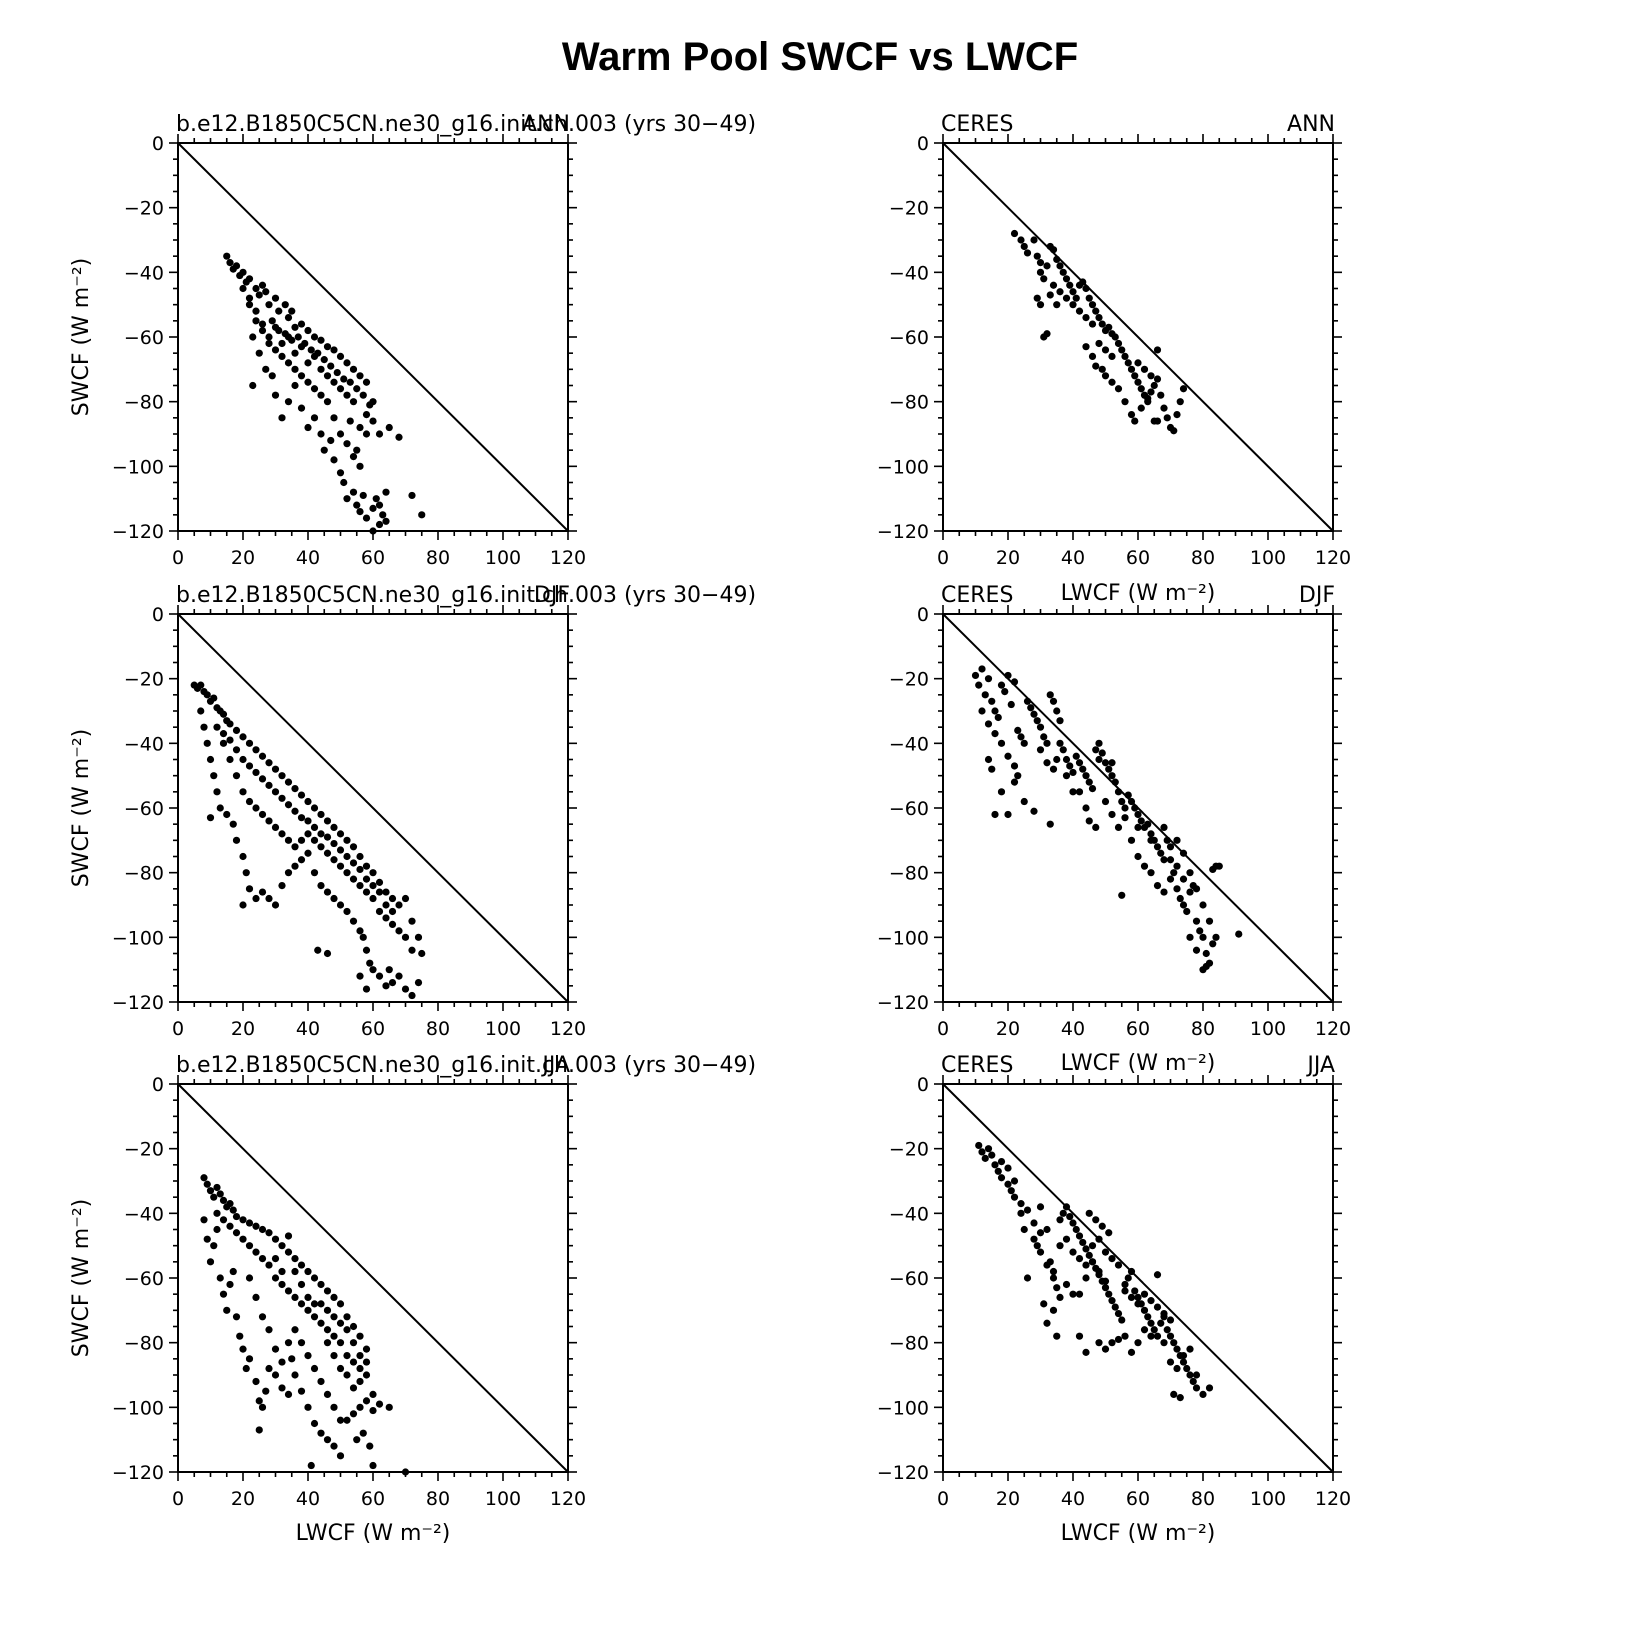 This screenshot has height=1639, width=1641. I want to click on x-tick-label: 80, so click(1203, 558).